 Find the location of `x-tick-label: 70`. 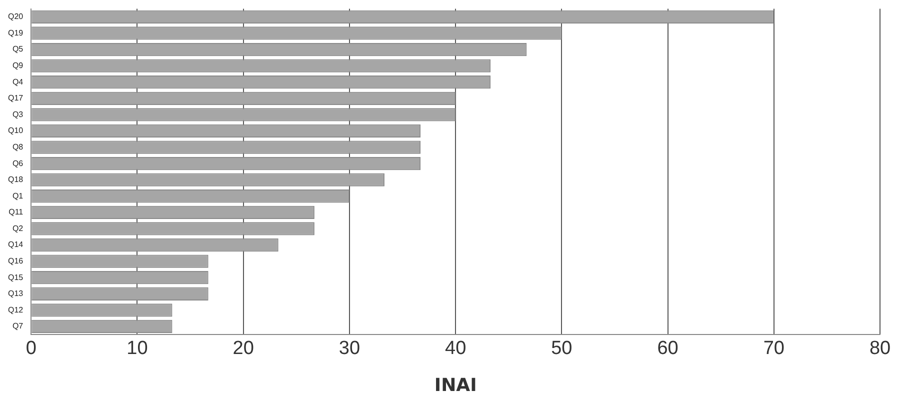

x-tick-label: 70 is located at coordinates (773, 349).